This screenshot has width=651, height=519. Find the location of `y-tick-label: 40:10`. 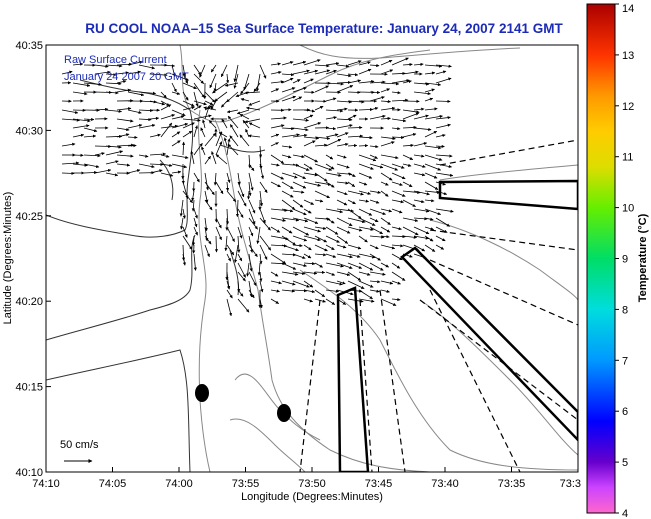

y-tick-label: 40:10 is located at coordinates (29, 473).